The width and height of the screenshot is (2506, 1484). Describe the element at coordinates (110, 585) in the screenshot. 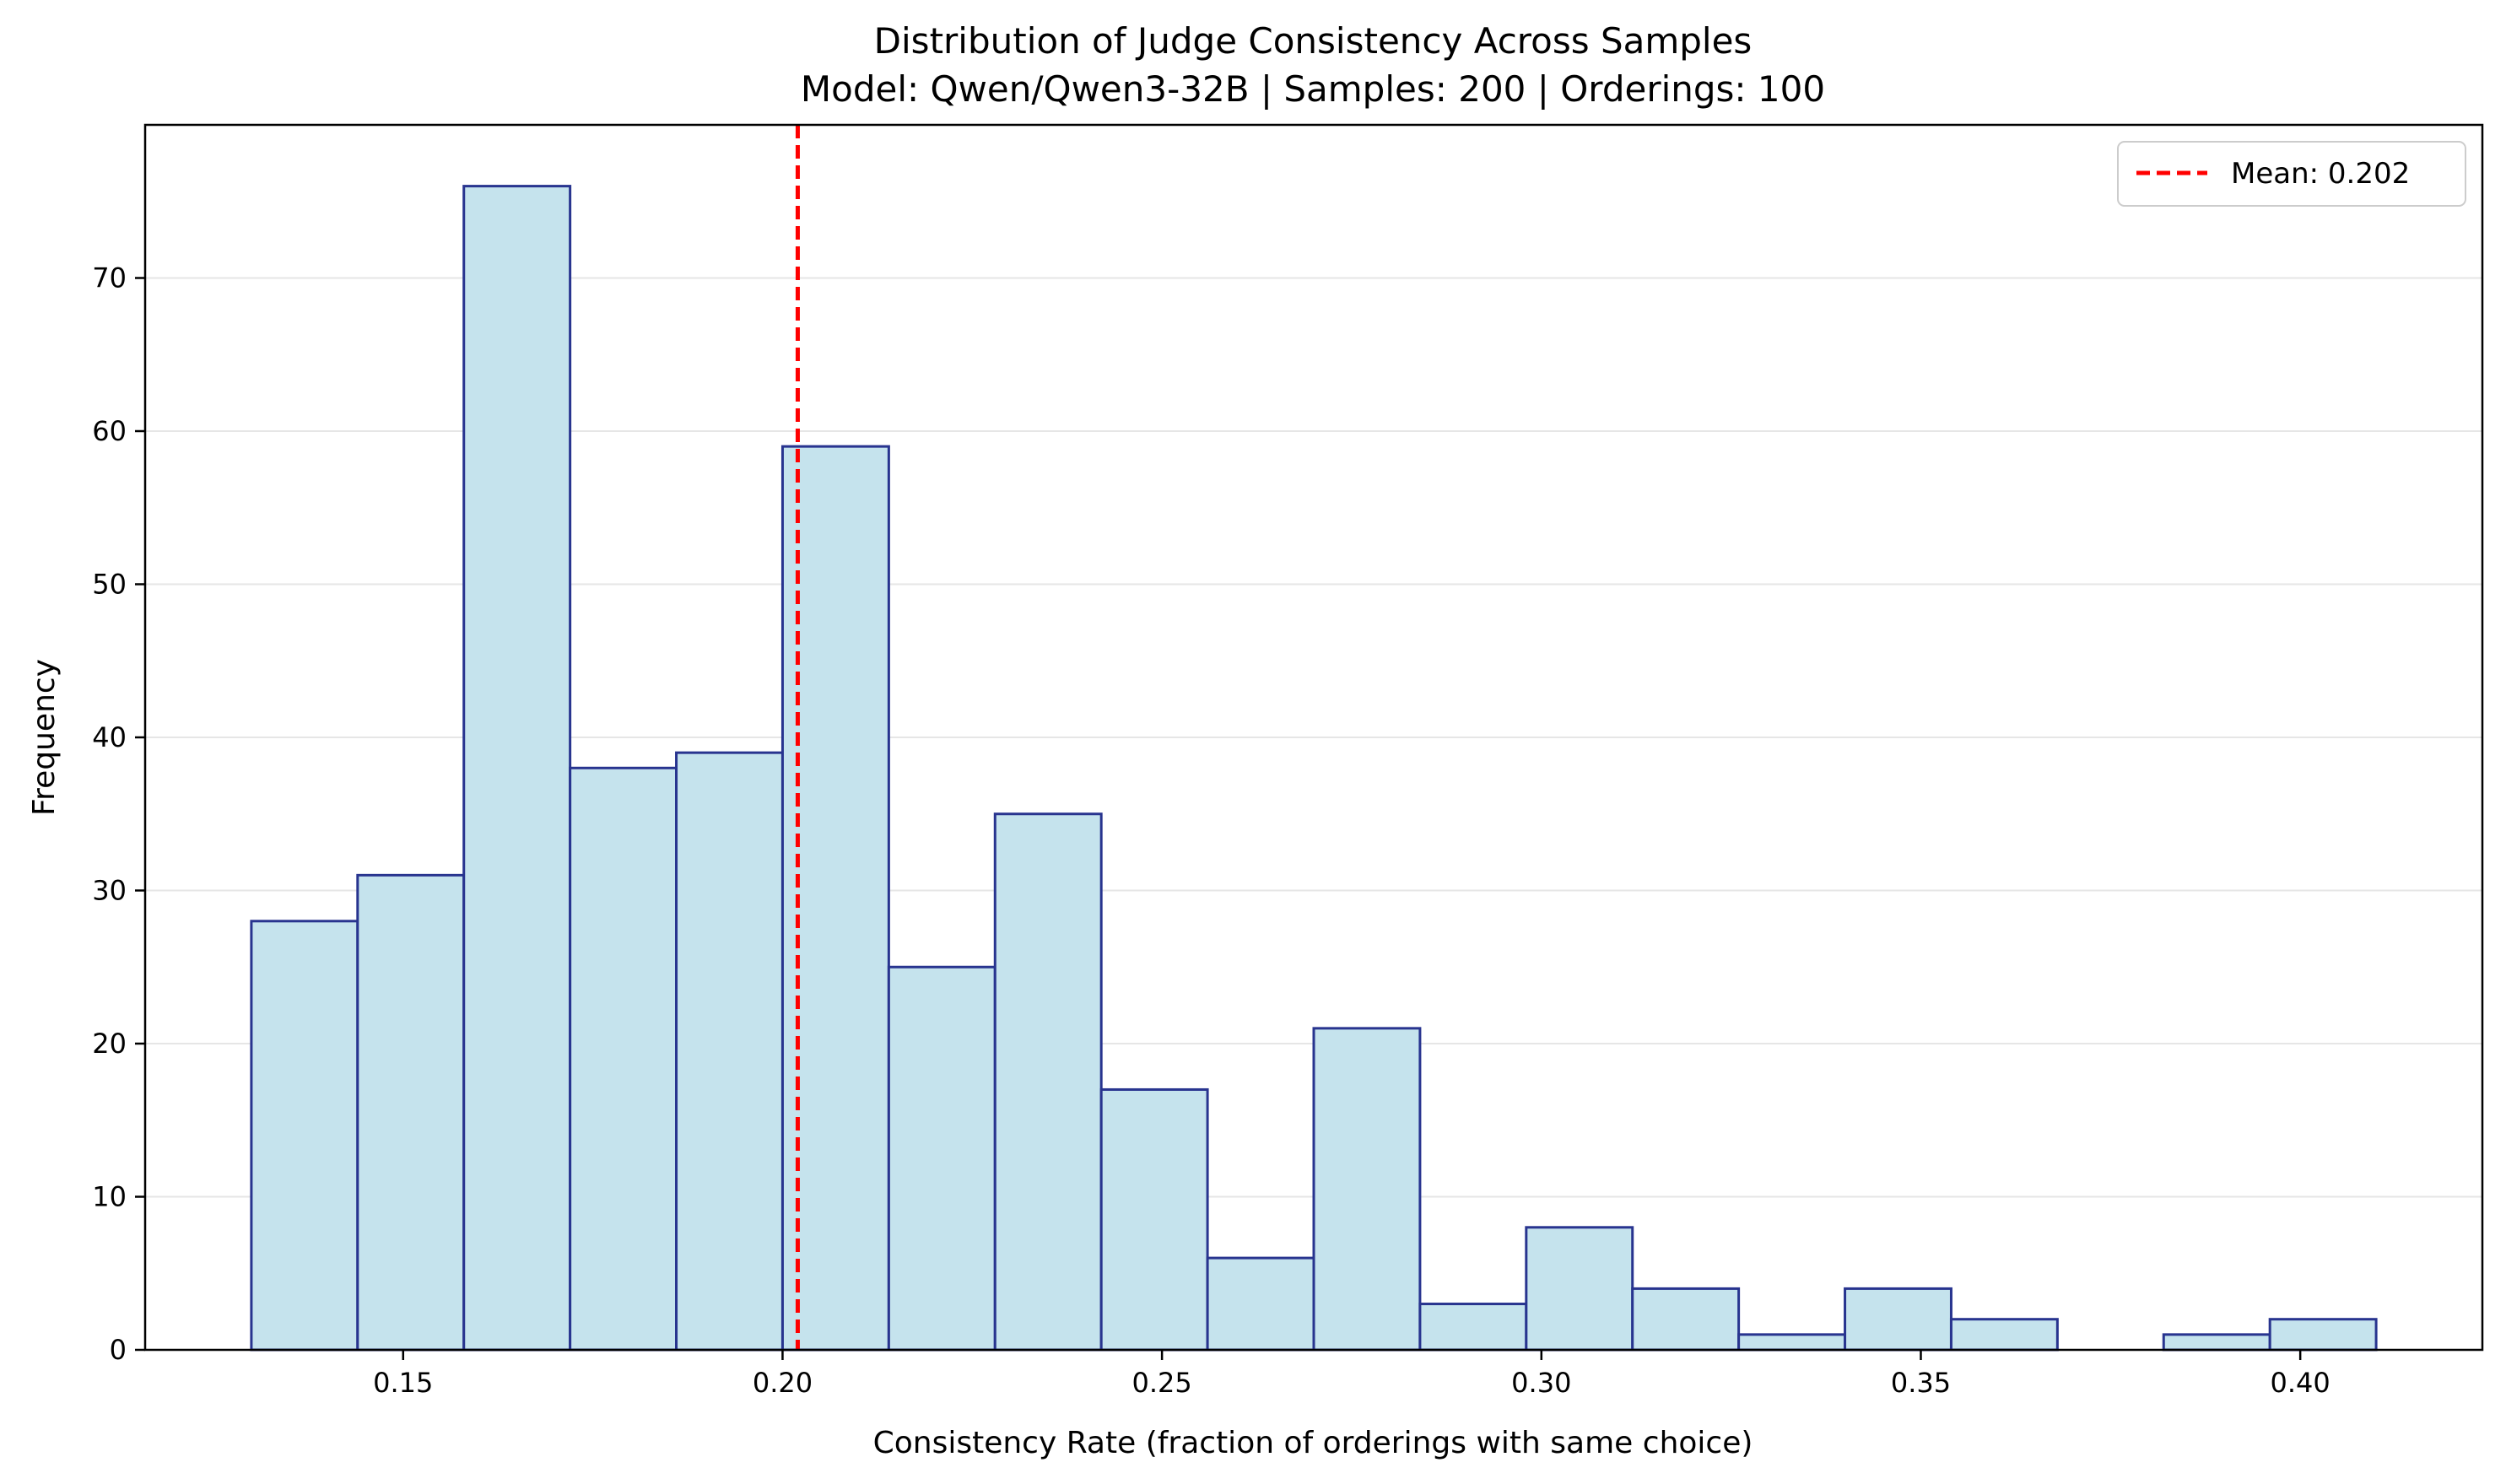

I see `y-tick-label-5: 50` at that location.